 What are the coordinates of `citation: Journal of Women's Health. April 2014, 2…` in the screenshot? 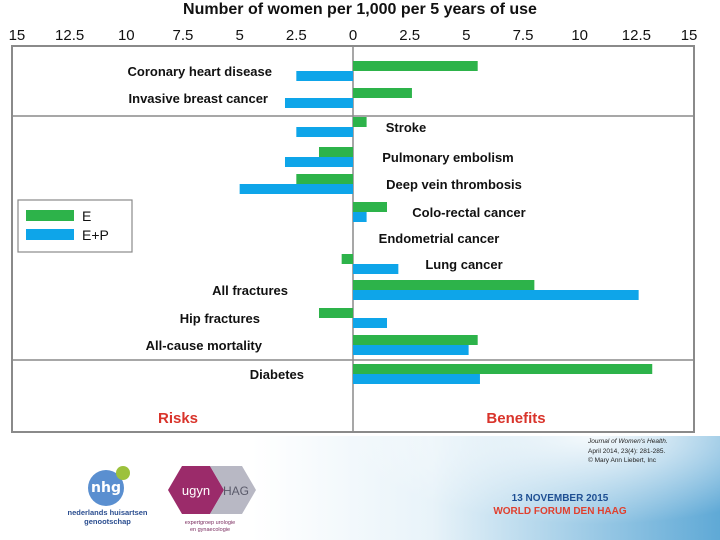 It's located at (652, 451).